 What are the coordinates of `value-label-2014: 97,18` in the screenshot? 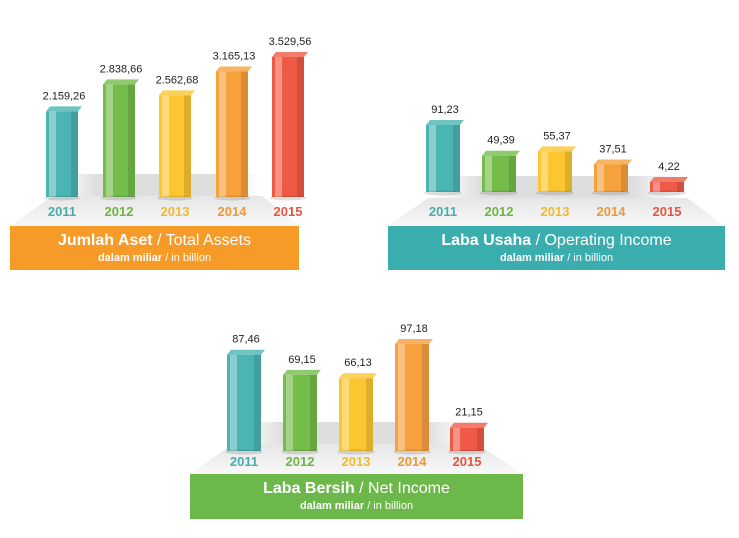 It's located at (414, 329).